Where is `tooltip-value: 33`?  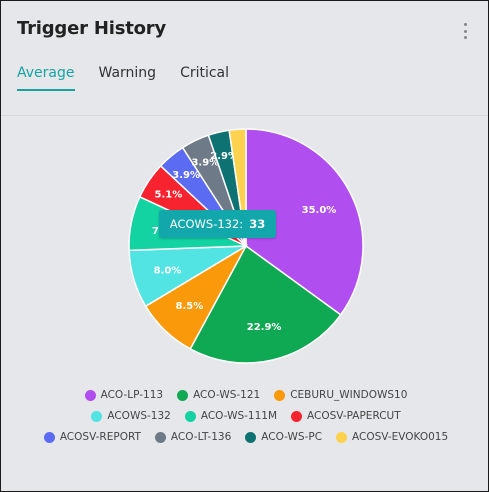 tooltip-value: 33 is located at coordinates (257, 224).